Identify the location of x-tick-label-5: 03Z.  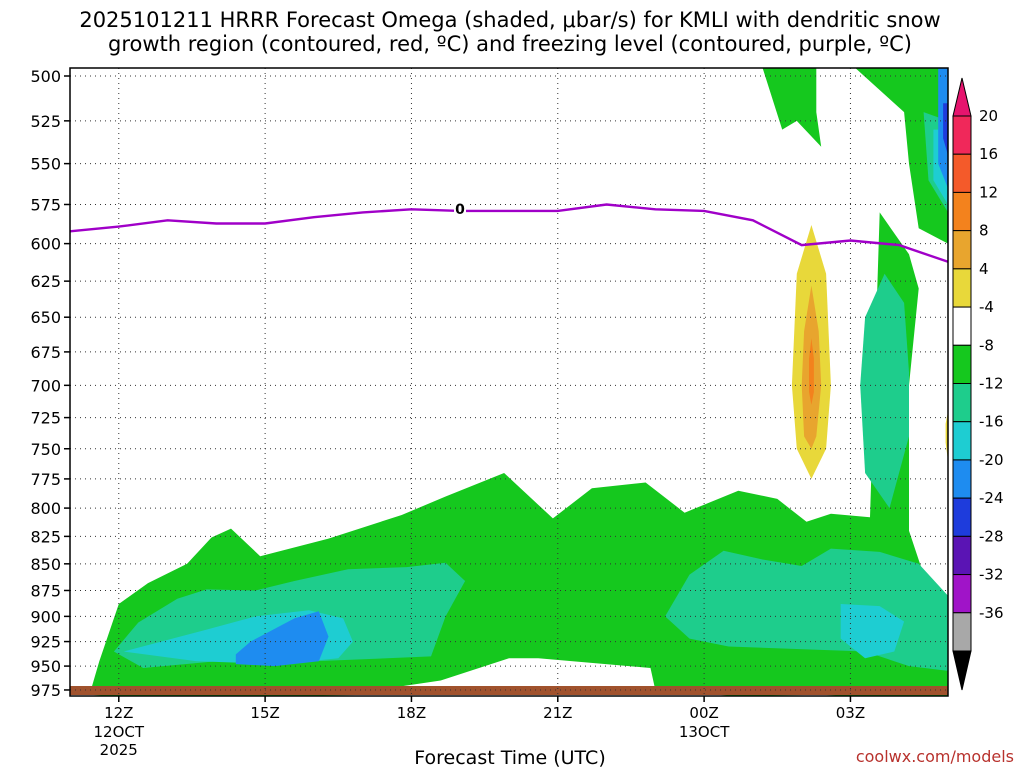
(850, 713).